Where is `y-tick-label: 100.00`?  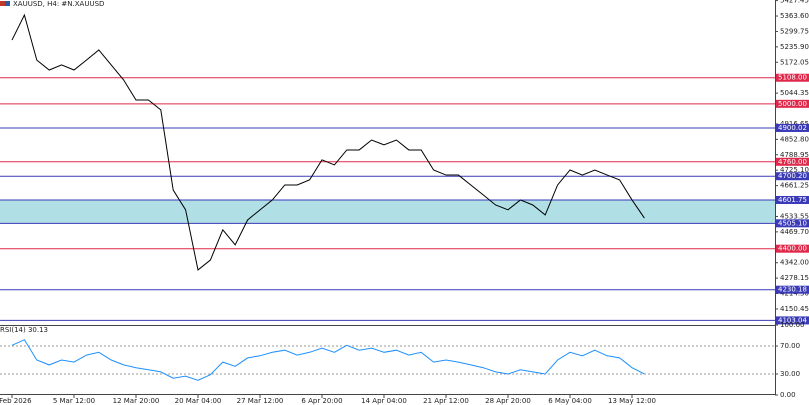 y-tick-label: 100.00 is located at coordinates (792, 325).